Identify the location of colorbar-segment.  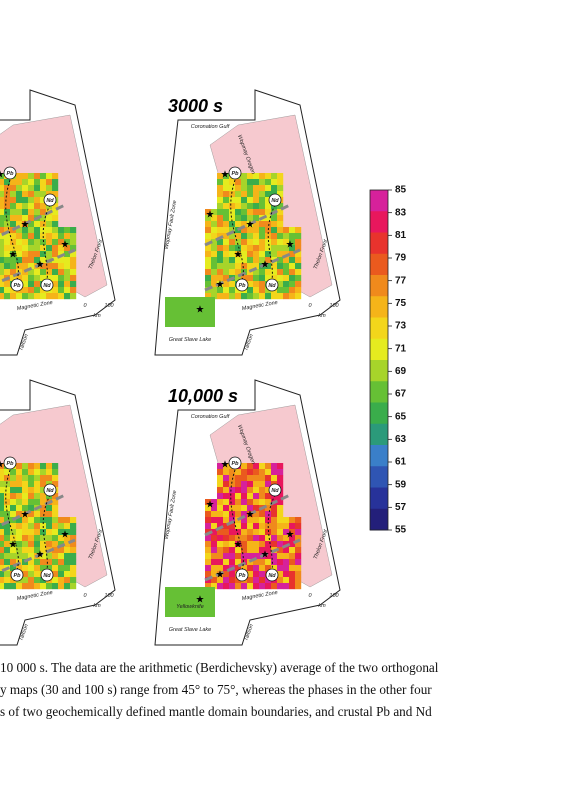
(379, 349).